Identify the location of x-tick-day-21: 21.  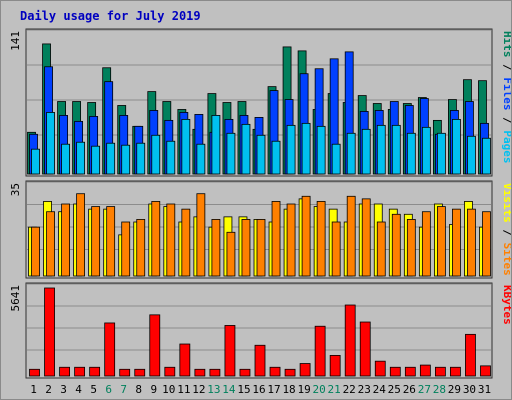
(334, 389).